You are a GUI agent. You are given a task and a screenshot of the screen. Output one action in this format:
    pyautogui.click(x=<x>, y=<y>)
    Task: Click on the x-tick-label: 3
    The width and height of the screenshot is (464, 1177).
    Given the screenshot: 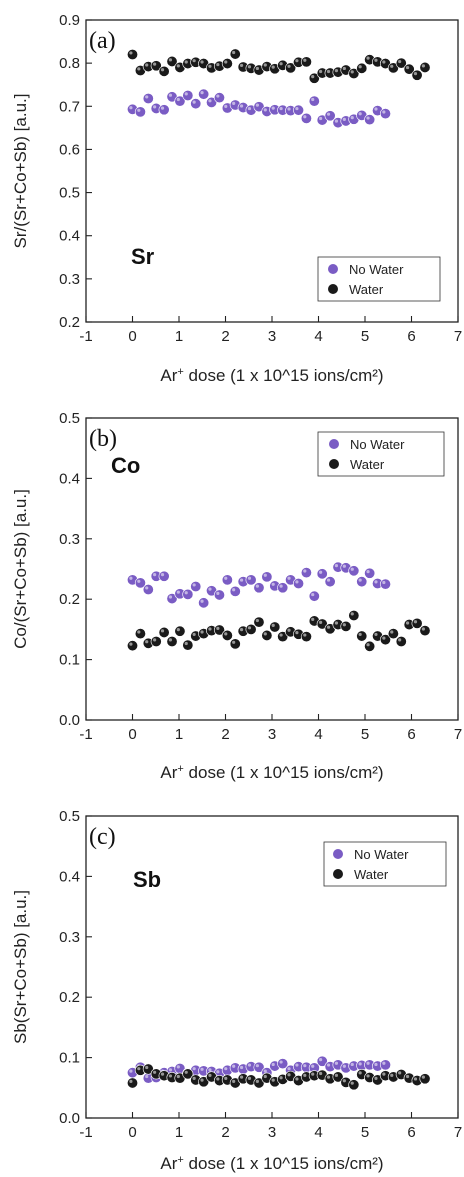 What is the action you would take?
    pyautogui.click(x=272, y=336)
    